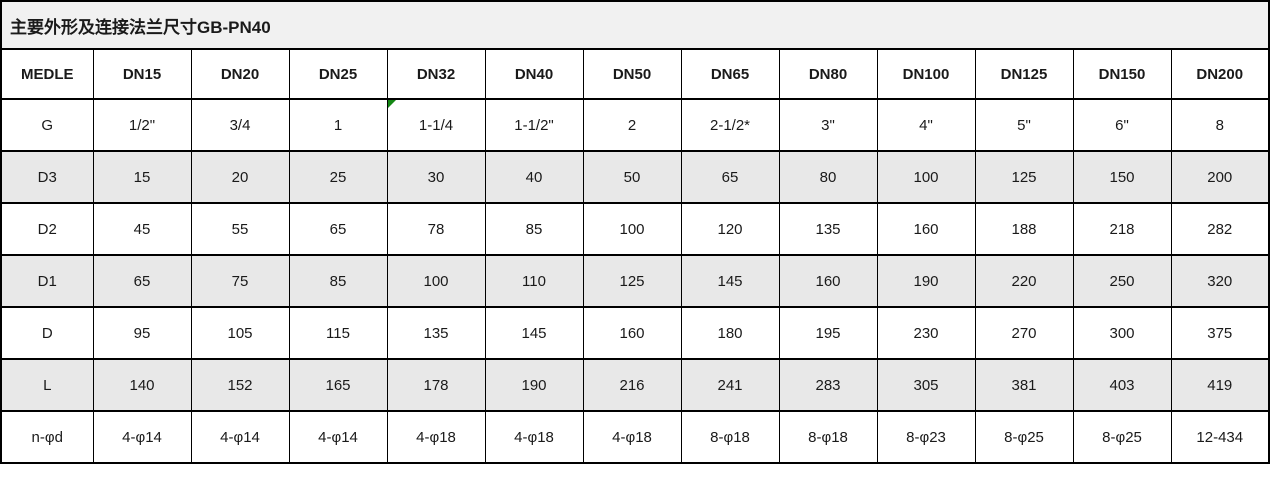  Describe the element at coordinates (142, 74) in the screenshot. I see `column-header: DN15` at that location.